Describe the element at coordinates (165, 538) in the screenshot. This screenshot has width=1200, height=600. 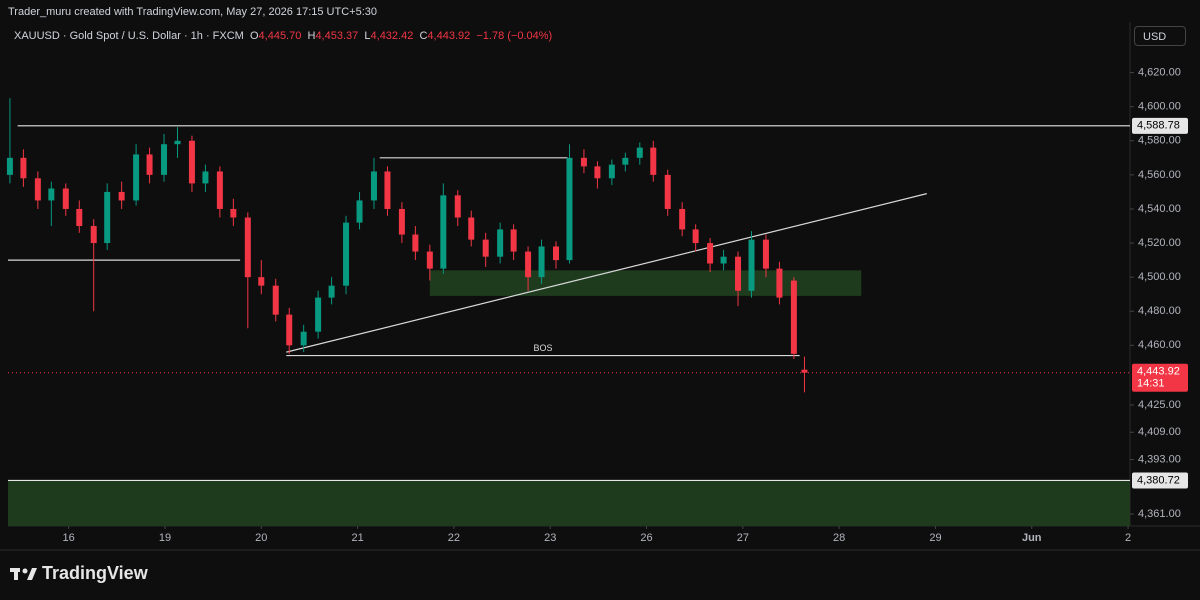
I see `x-tick-label: 19` at that location.